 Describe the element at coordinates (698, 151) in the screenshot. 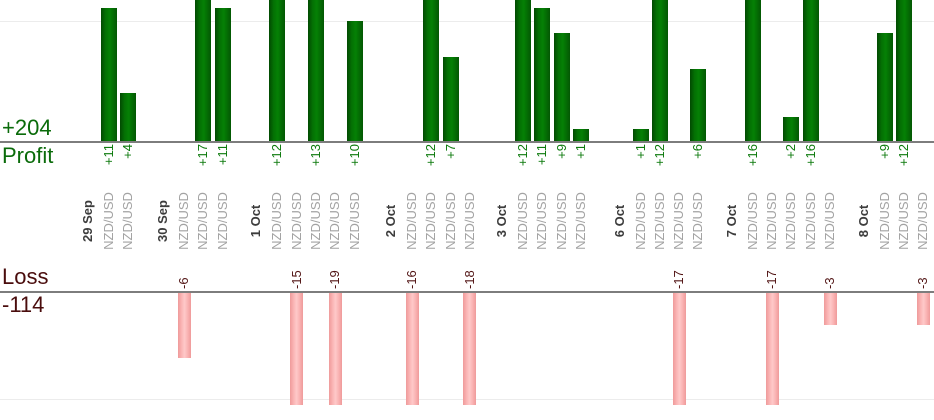

I see `profit-value-label: +6` at that location.